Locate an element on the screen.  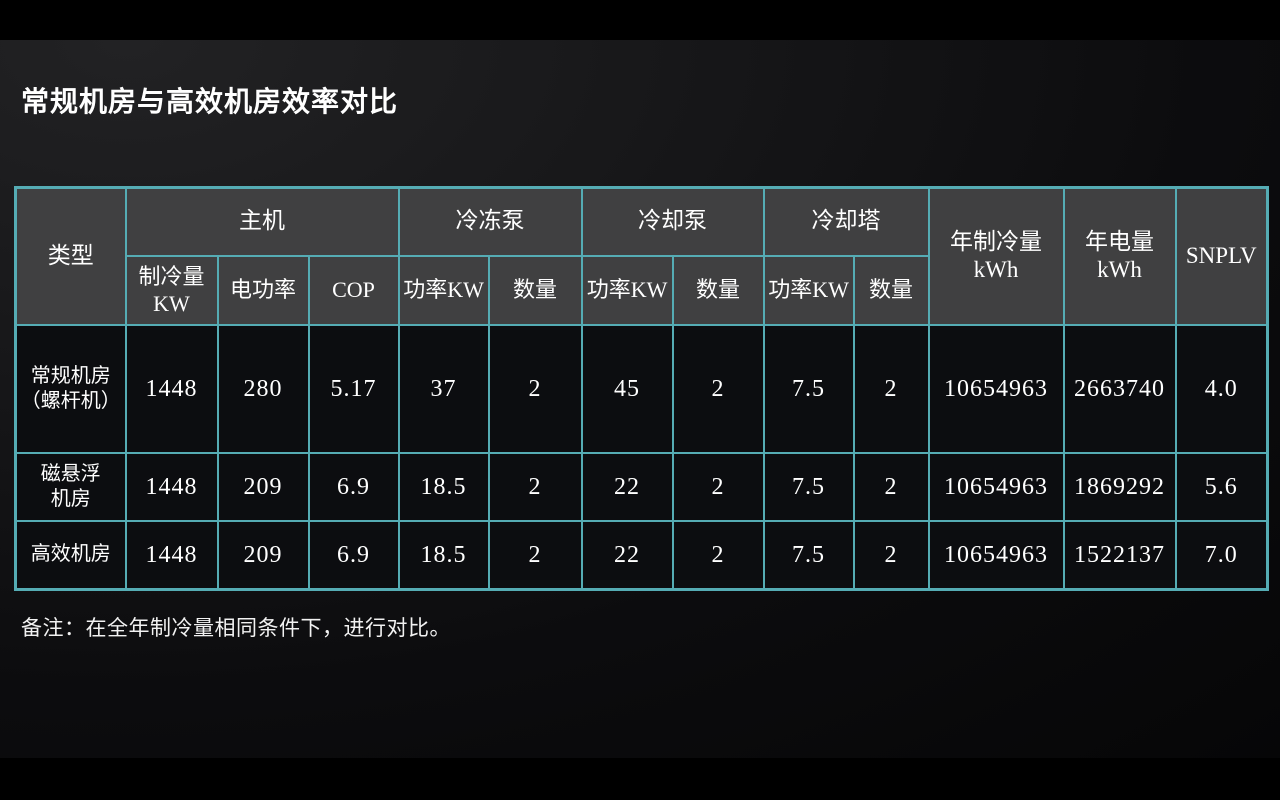
col-header-chilled-pump-power: 功率KW is located at coordinates (443, 290).